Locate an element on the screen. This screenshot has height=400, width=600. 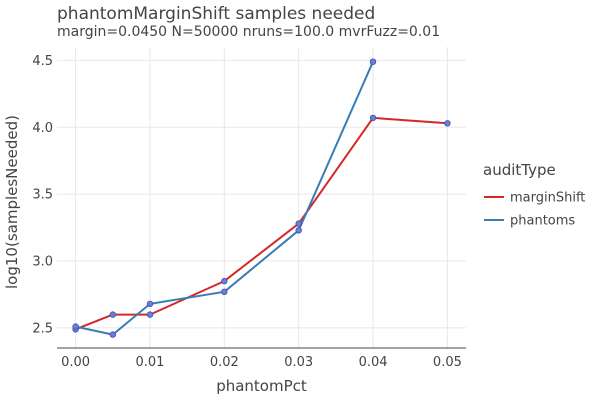
chart-title: phantomMarginShift samples needed is located at coordinates (216, 14).